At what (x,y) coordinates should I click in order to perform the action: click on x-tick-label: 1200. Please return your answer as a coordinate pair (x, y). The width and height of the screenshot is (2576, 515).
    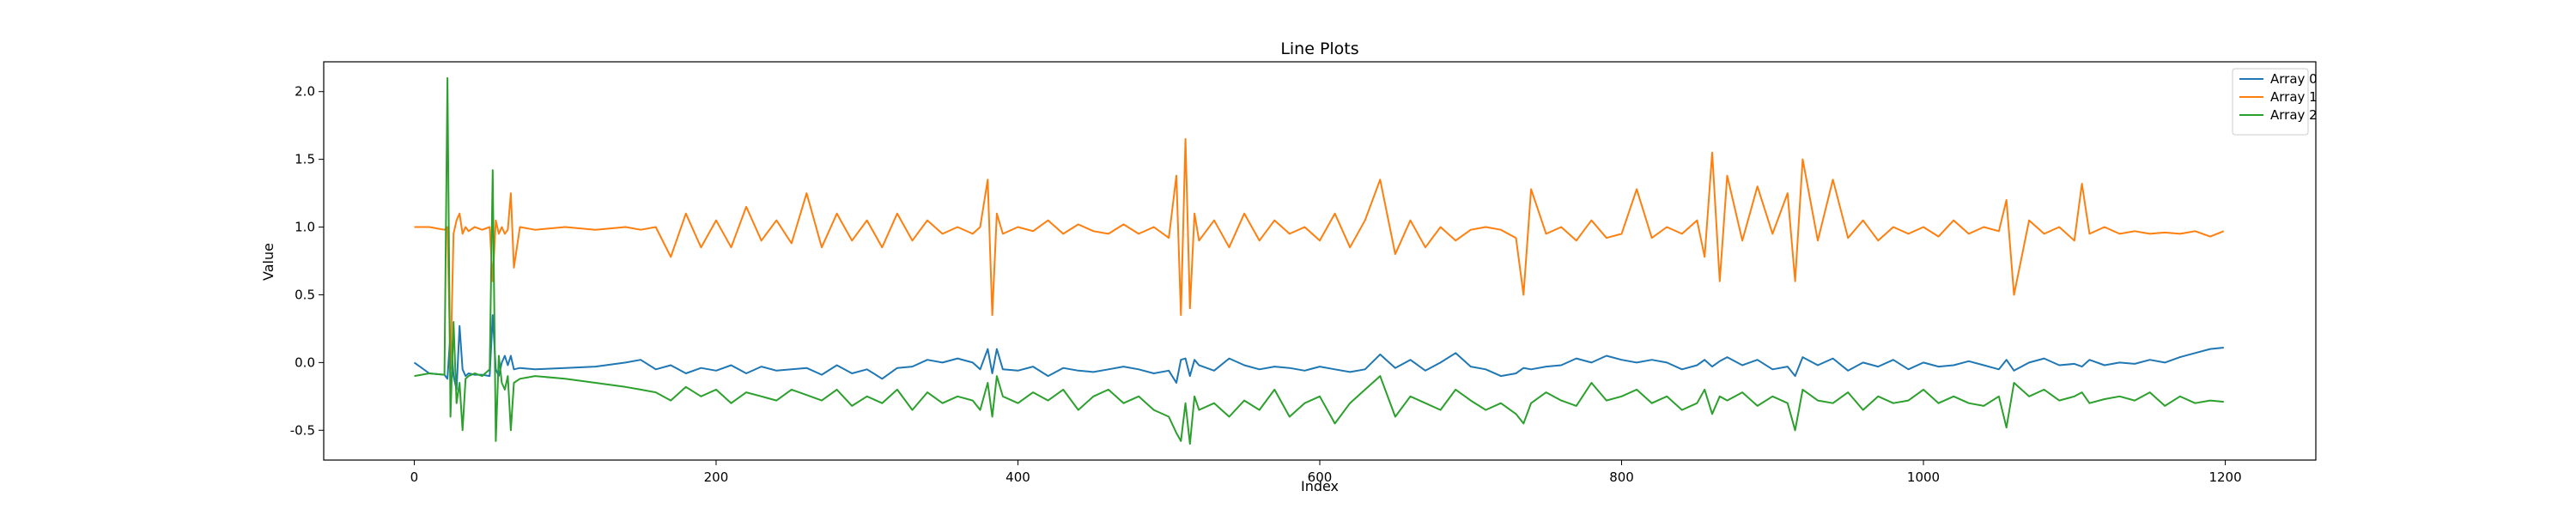
    Looking at the image, I should click on (2224, 477).